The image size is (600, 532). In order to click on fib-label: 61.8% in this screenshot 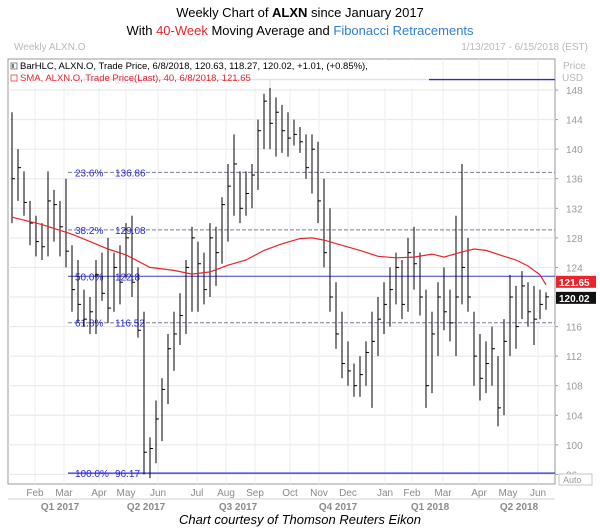, I will do `click(89, 324)`.